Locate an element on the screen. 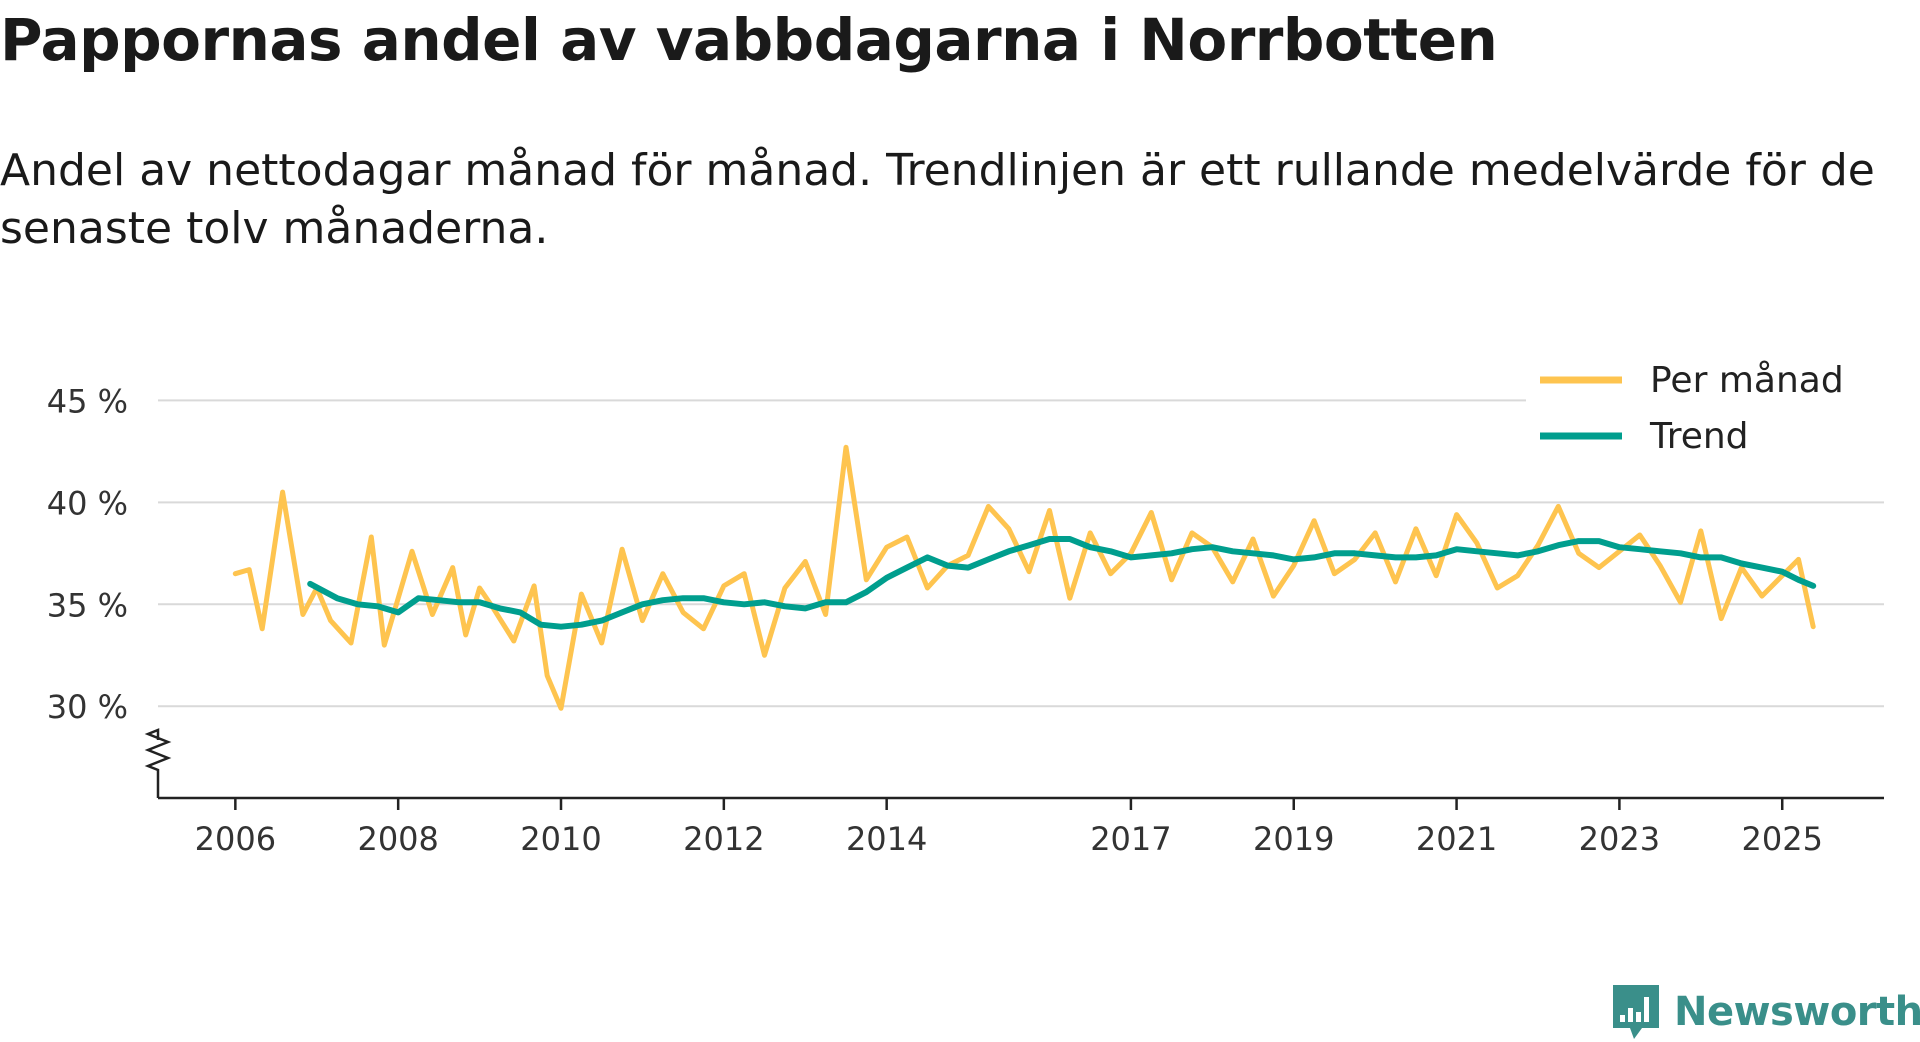  legend: Per månad Trend is located at coordinates (1705, 411).